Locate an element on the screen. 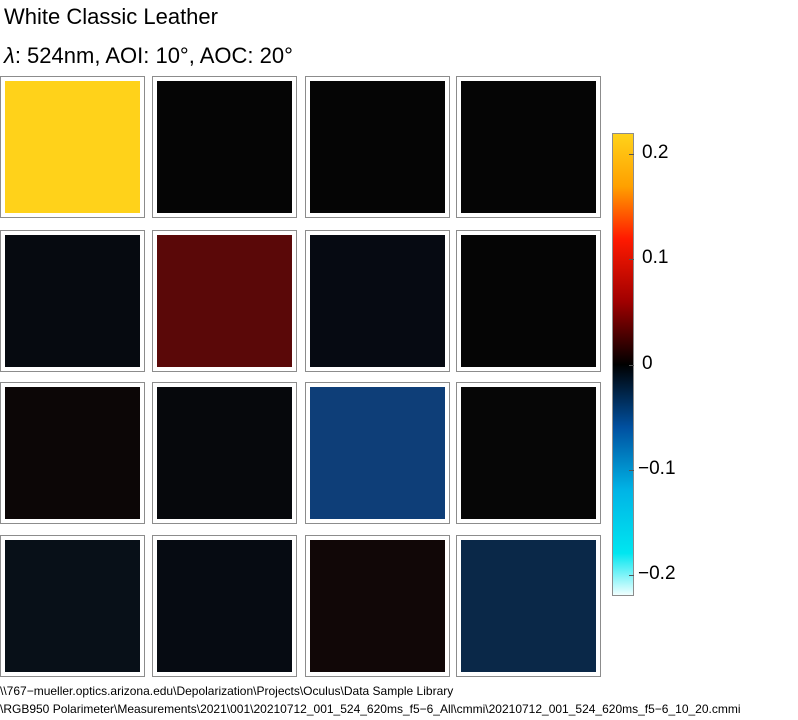 This screenshot has height=720, width=798. lambda-symbol: λ is located at coordinates (9, 55).